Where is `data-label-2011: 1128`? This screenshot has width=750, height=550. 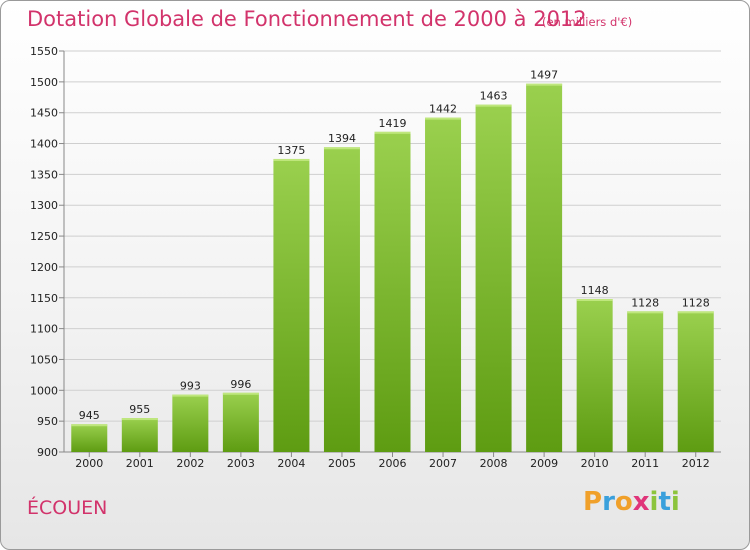 data-label-2011: 1128 is located at coordinates (645, 302).